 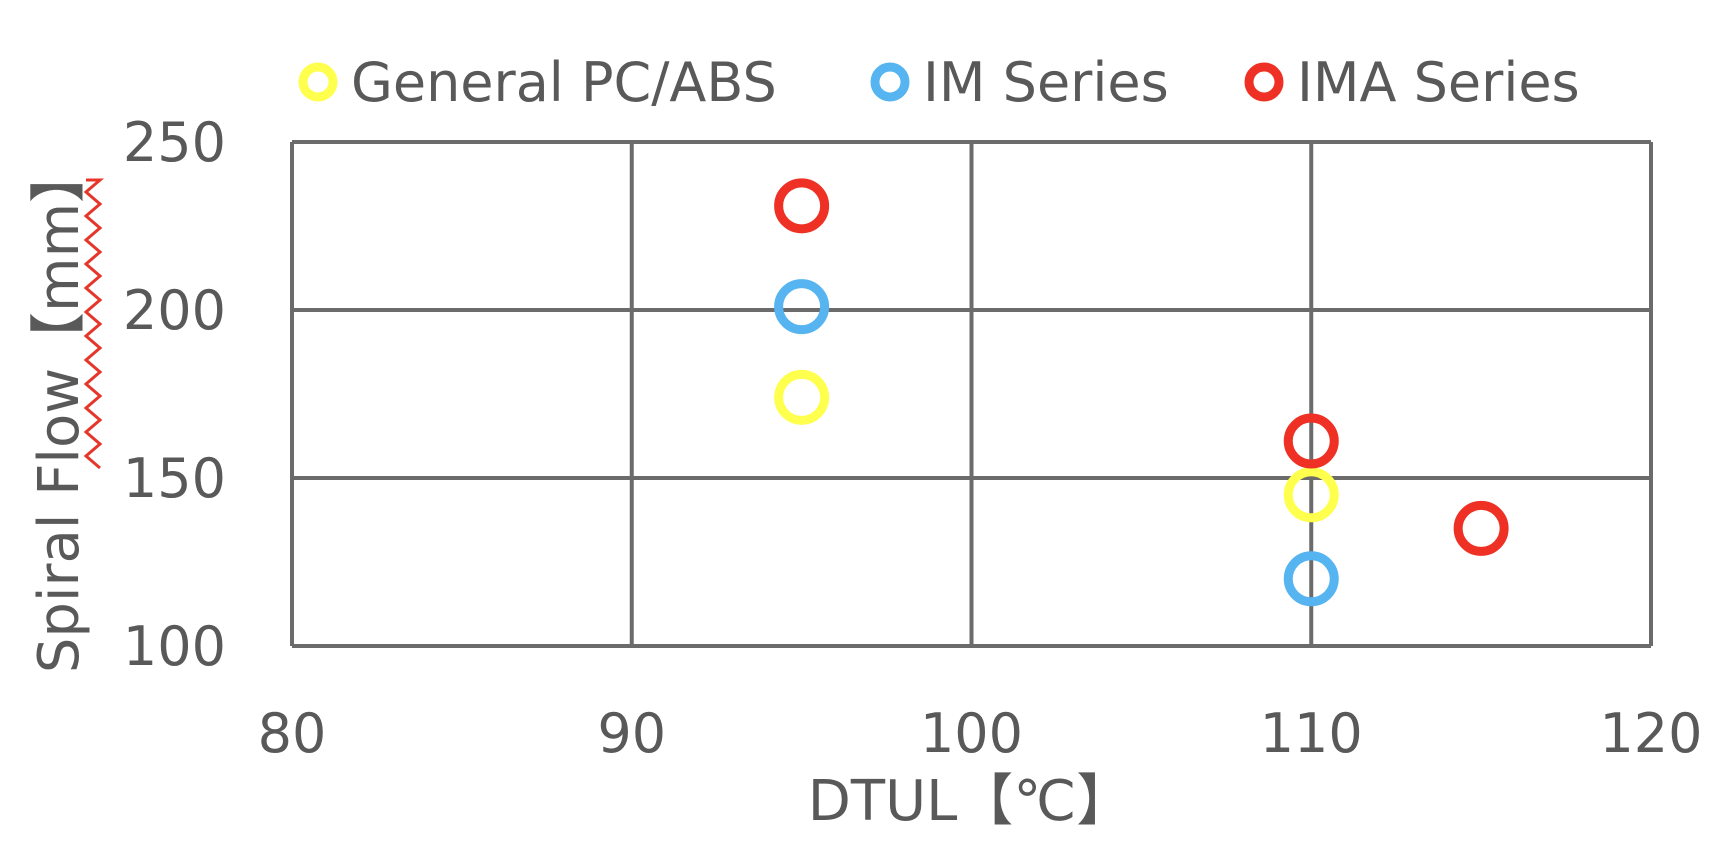 What do you see at coordinates (174, 478) in the screenshot?
I see `y-tick-label: 150` at bounding box center [174, 478].